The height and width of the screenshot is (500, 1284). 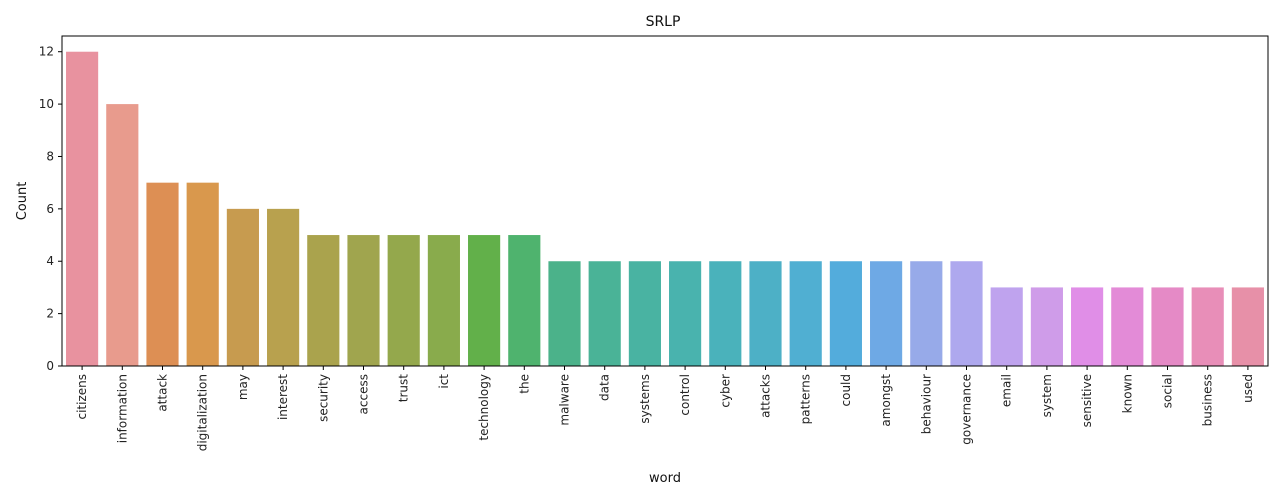 What do you see at coordinates (46, 52) in the screenshot?
I see `y-tick-label: 12` at bounding box center [46, 52].